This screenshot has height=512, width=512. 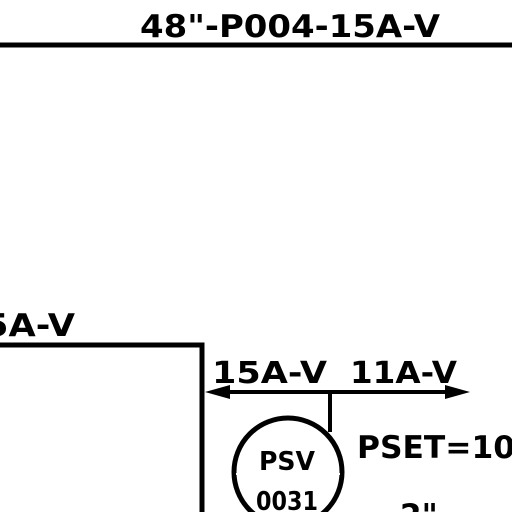 I want to click on class-break-arrow-left, so click(x=217, y=392).